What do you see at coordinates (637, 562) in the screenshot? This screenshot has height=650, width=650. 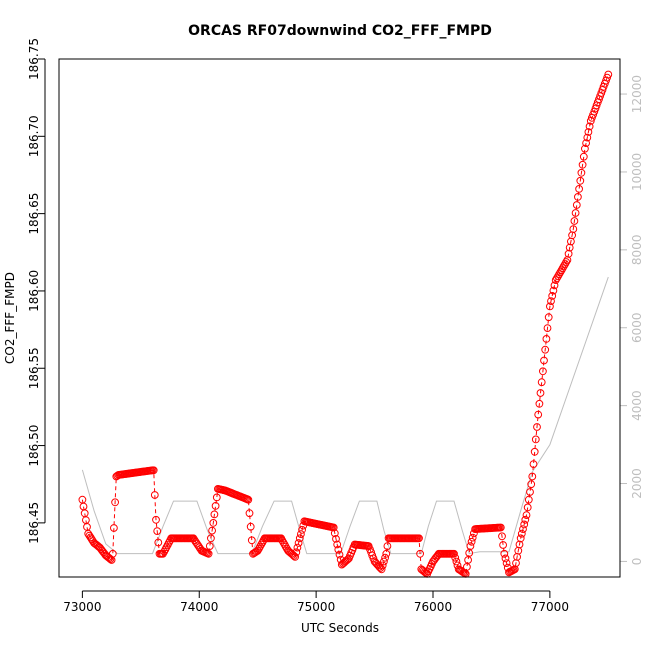 I see `y2-tick-label: 0` at bounding box center [637, 562].